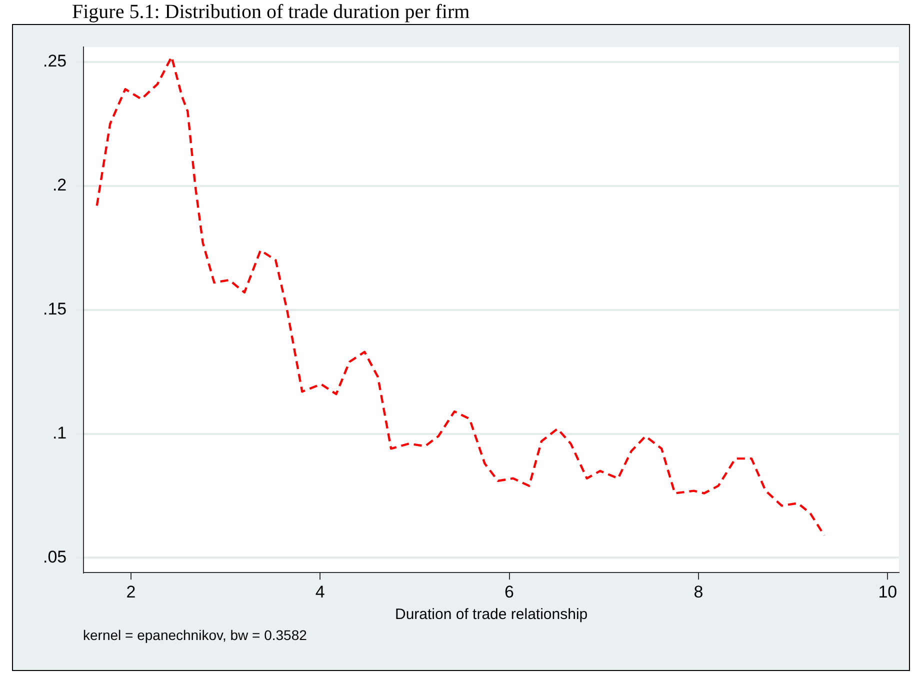 The image size is (912, 675). Describe the element at coordinates (131, 592) in the screenshot. I see `x-tick-label: 2` at that location.